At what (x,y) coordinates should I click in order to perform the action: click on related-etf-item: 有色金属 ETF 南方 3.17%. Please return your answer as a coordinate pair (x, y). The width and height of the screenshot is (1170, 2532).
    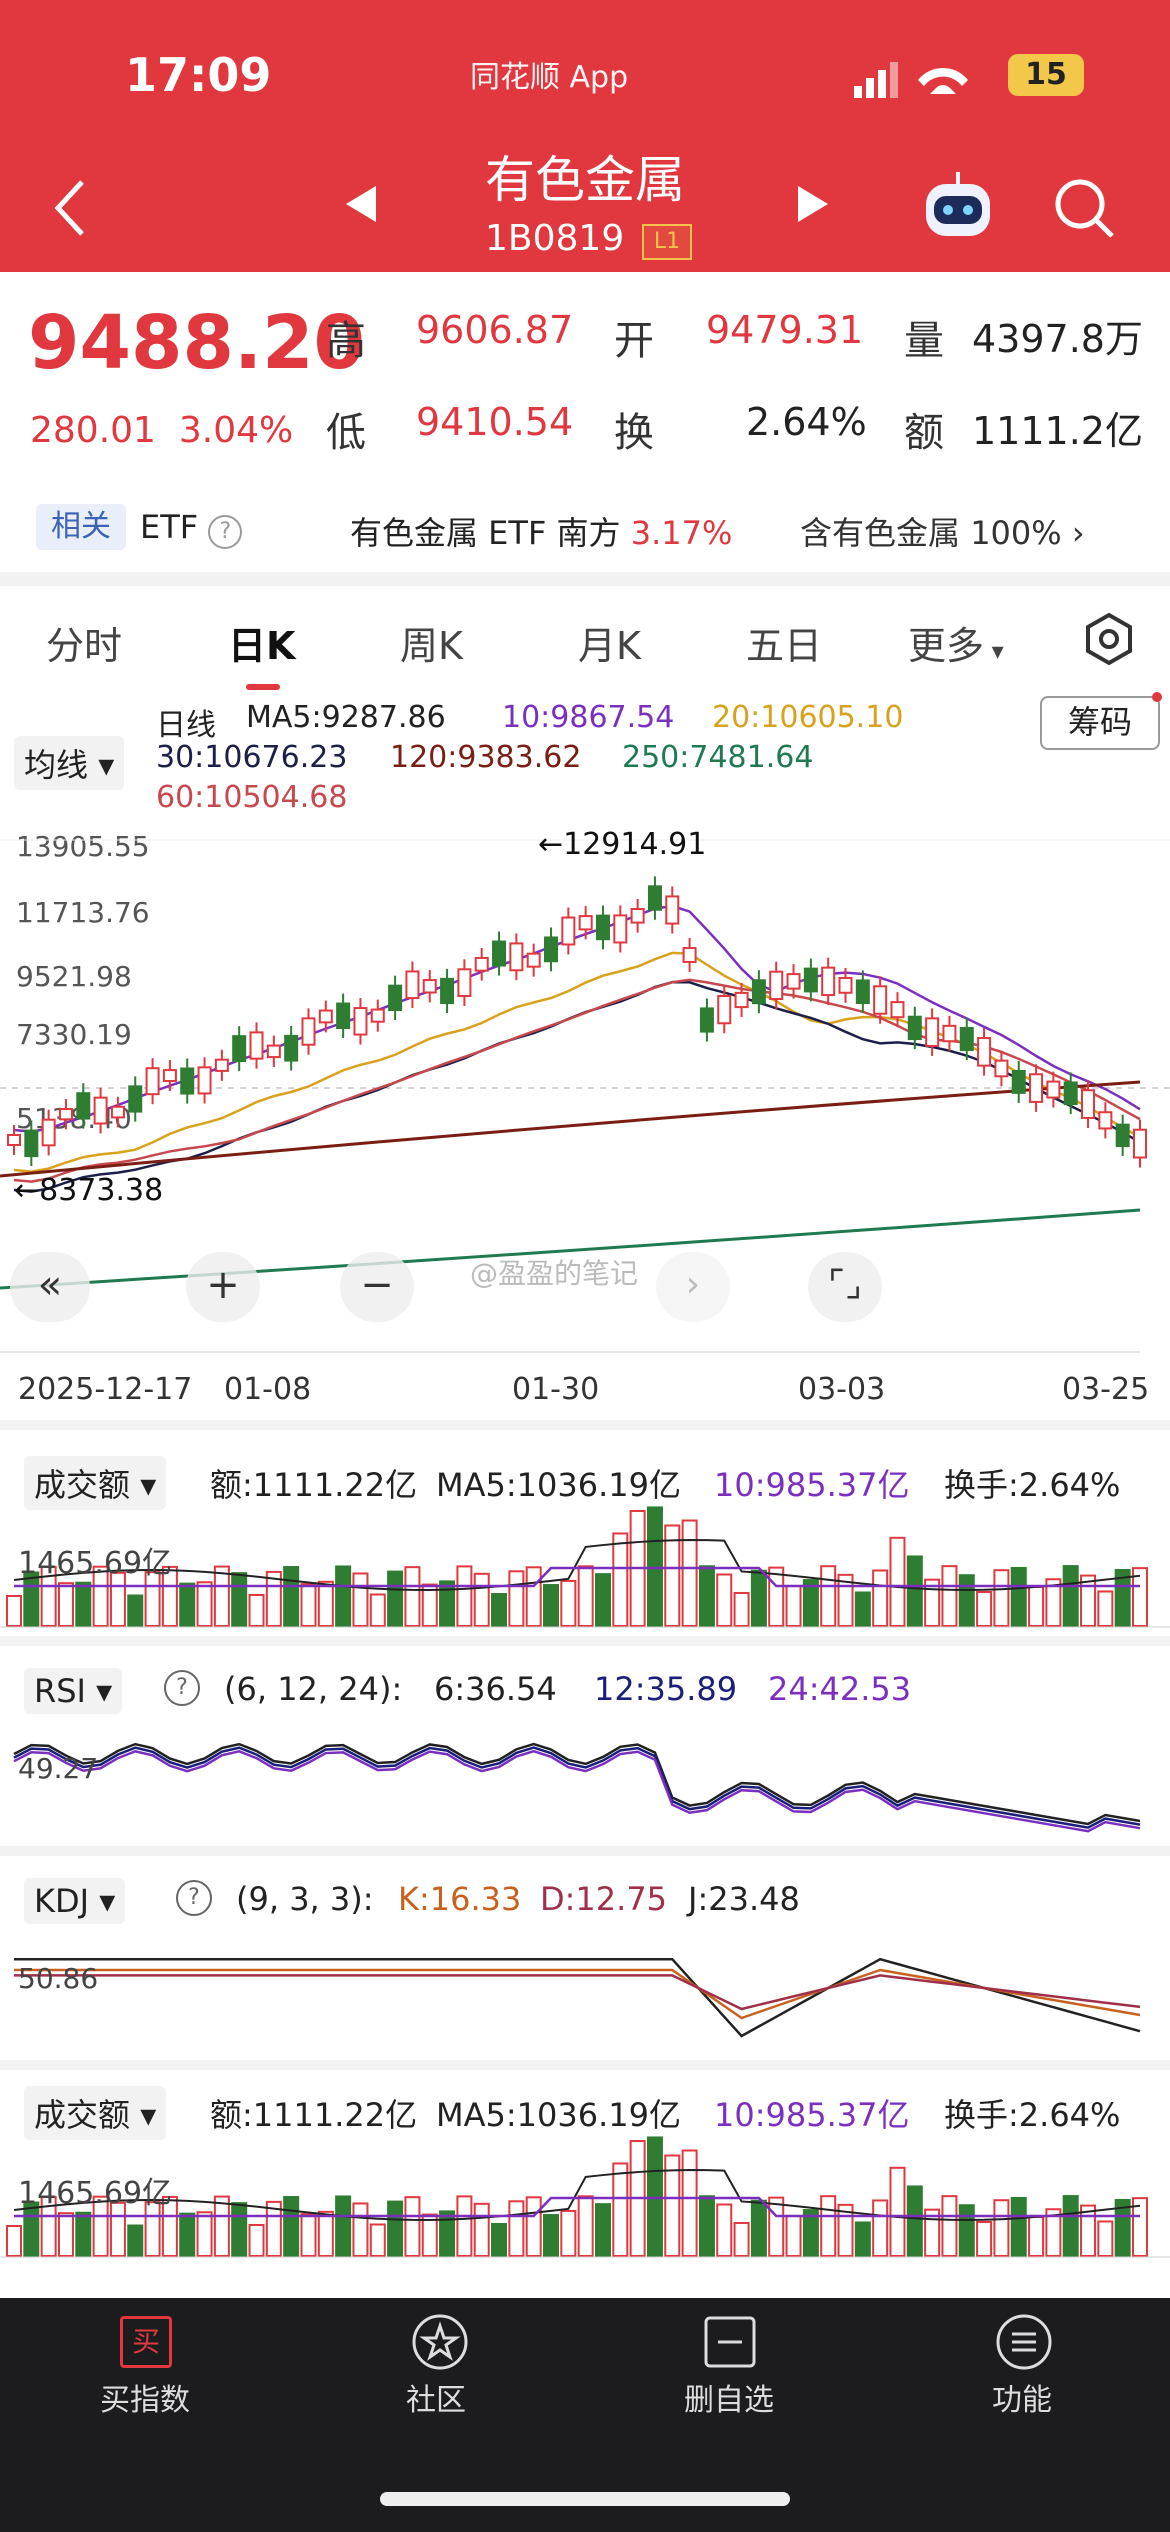
    Looking at the image, I should click on (541, 533).